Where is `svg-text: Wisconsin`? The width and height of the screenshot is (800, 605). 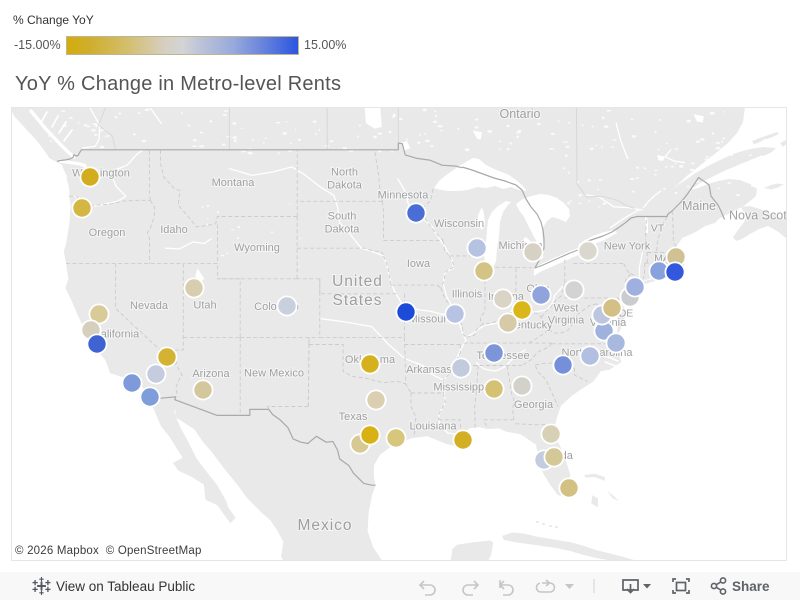 svg-text: Wisconsin is located at coordinates (459, 224).